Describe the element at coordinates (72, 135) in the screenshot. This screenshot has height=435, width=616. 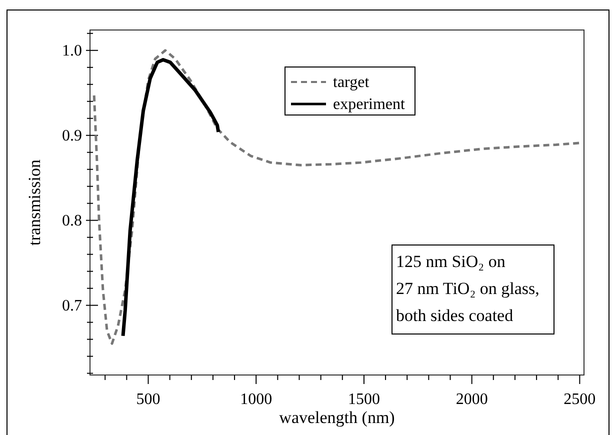
I see `y-tick-label: 0.9` at that location.